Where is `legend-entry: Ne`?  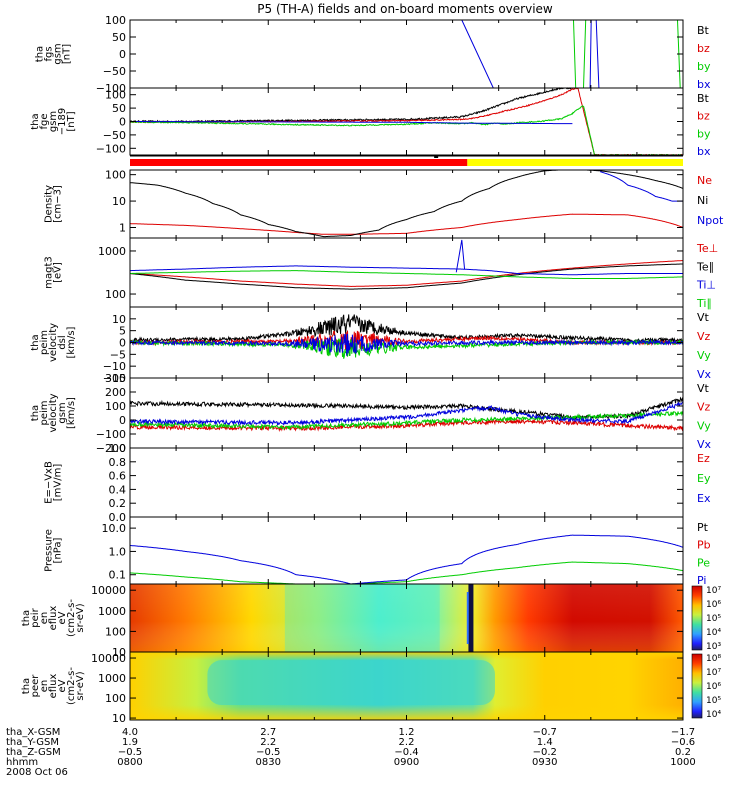
legend-entry: Ne is located at coordinates (704, 180).